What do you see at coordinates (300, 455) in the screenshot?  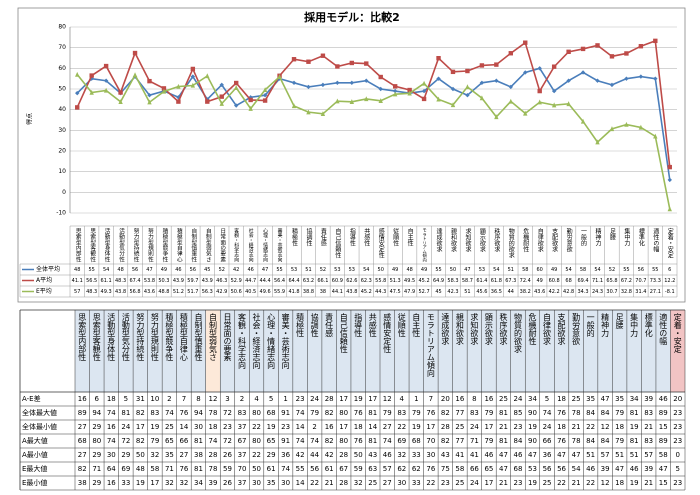 I see `cell: 42` at bounding box center [300, 455].